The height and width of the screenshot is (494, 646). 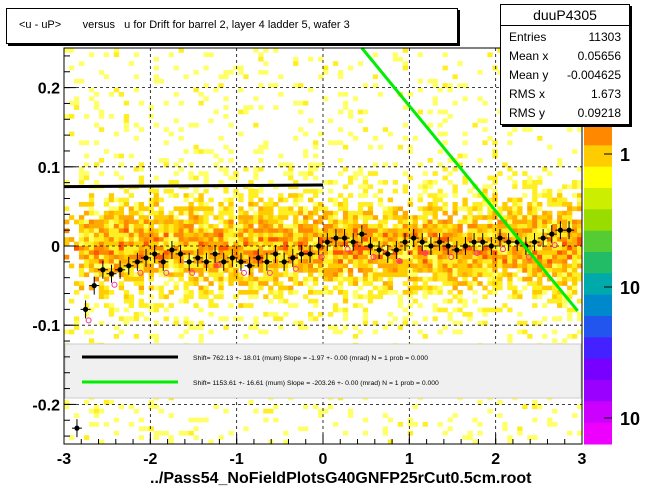 I want to click on y-tick-label: 0, so click(x=55, y=247).